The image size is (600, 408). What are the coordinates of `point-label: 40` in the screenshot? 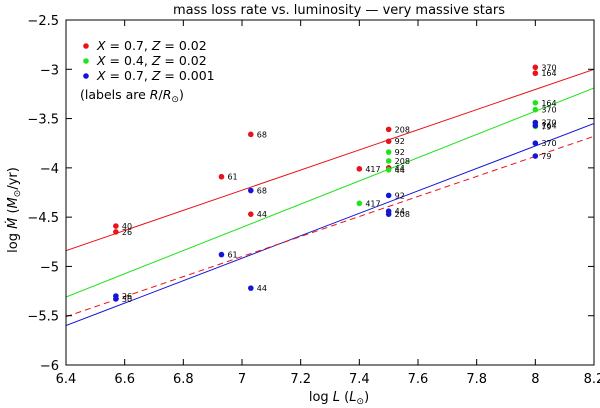 It's located at (127, 226).